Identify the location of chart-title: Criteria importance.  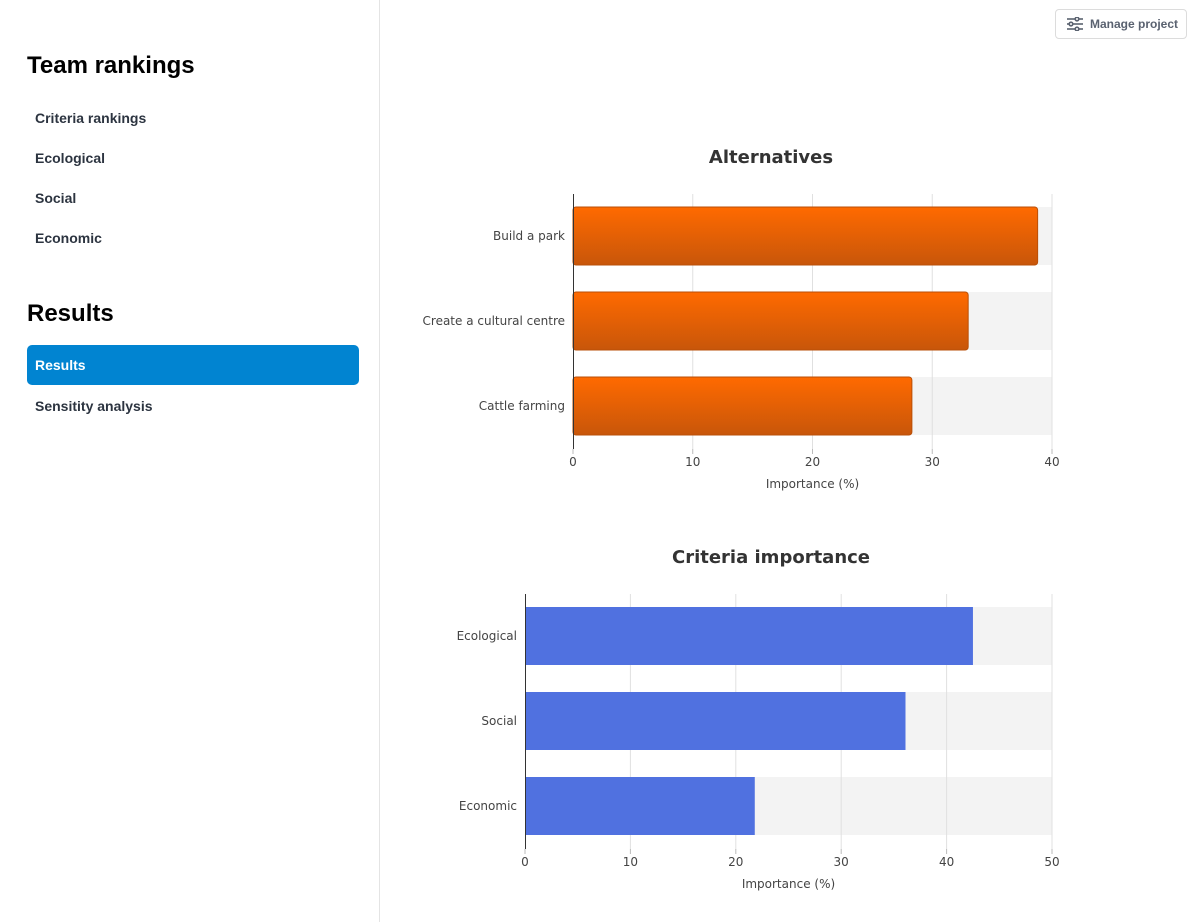
(771, 557).